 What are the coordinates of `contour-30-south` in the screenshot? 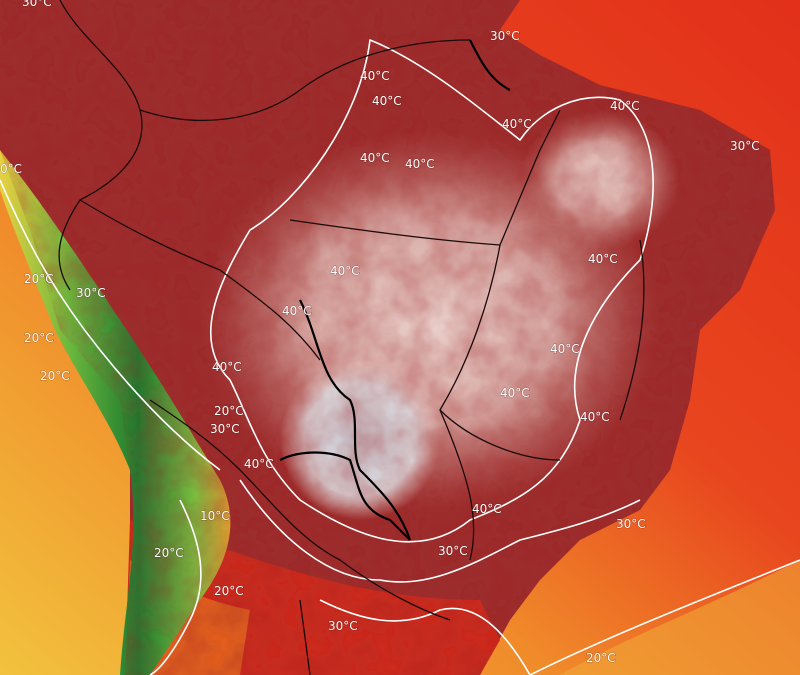 It's located at (440, 531).